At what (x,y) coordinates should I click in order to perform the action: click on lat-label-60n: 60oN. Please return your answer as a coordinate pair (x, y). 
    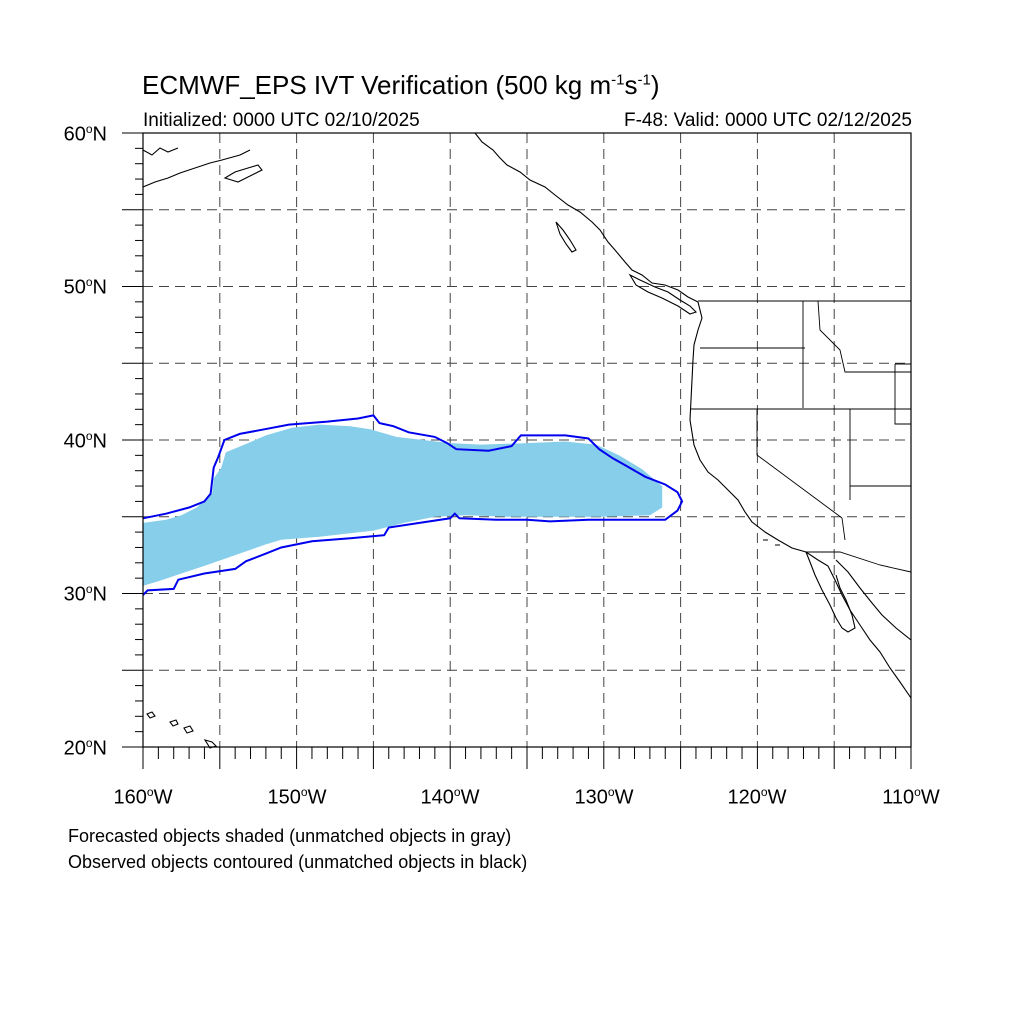
    Looking at the image, I should click on (85, 134).